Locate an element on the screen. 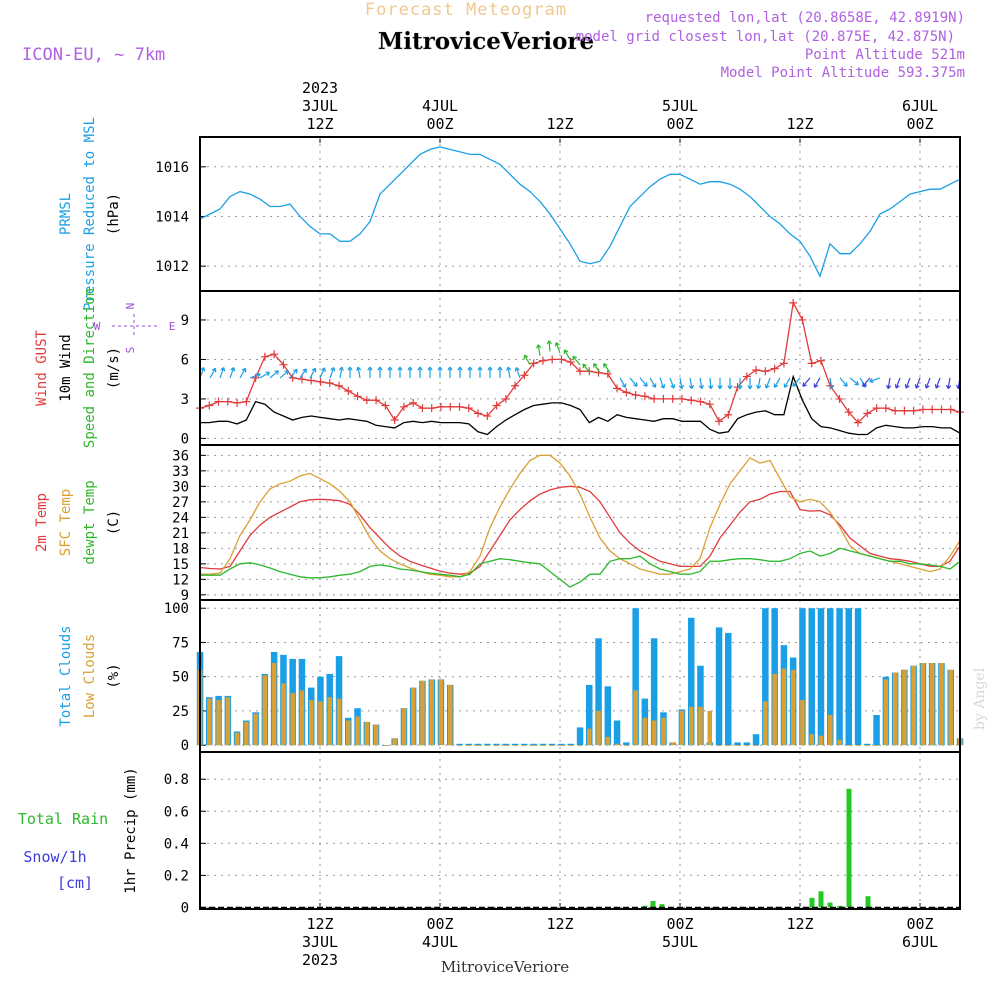 Image resolution: width=1000 pixels, height=1000 pixels. clouds-axis-label: Low Clouds is located at coordinates (90, 676).